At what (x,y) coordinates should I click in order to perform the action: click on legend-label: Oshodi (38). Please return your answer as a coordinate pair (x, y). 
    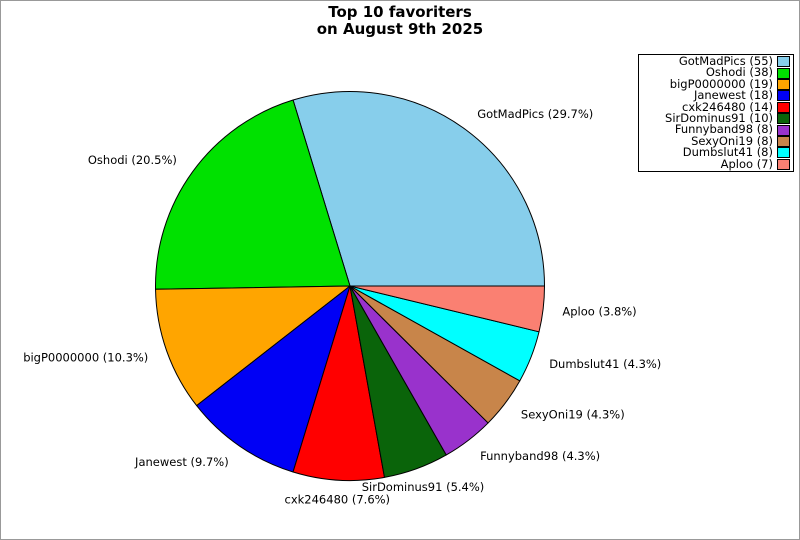
    Looking at the image, I should click on (739, 72).